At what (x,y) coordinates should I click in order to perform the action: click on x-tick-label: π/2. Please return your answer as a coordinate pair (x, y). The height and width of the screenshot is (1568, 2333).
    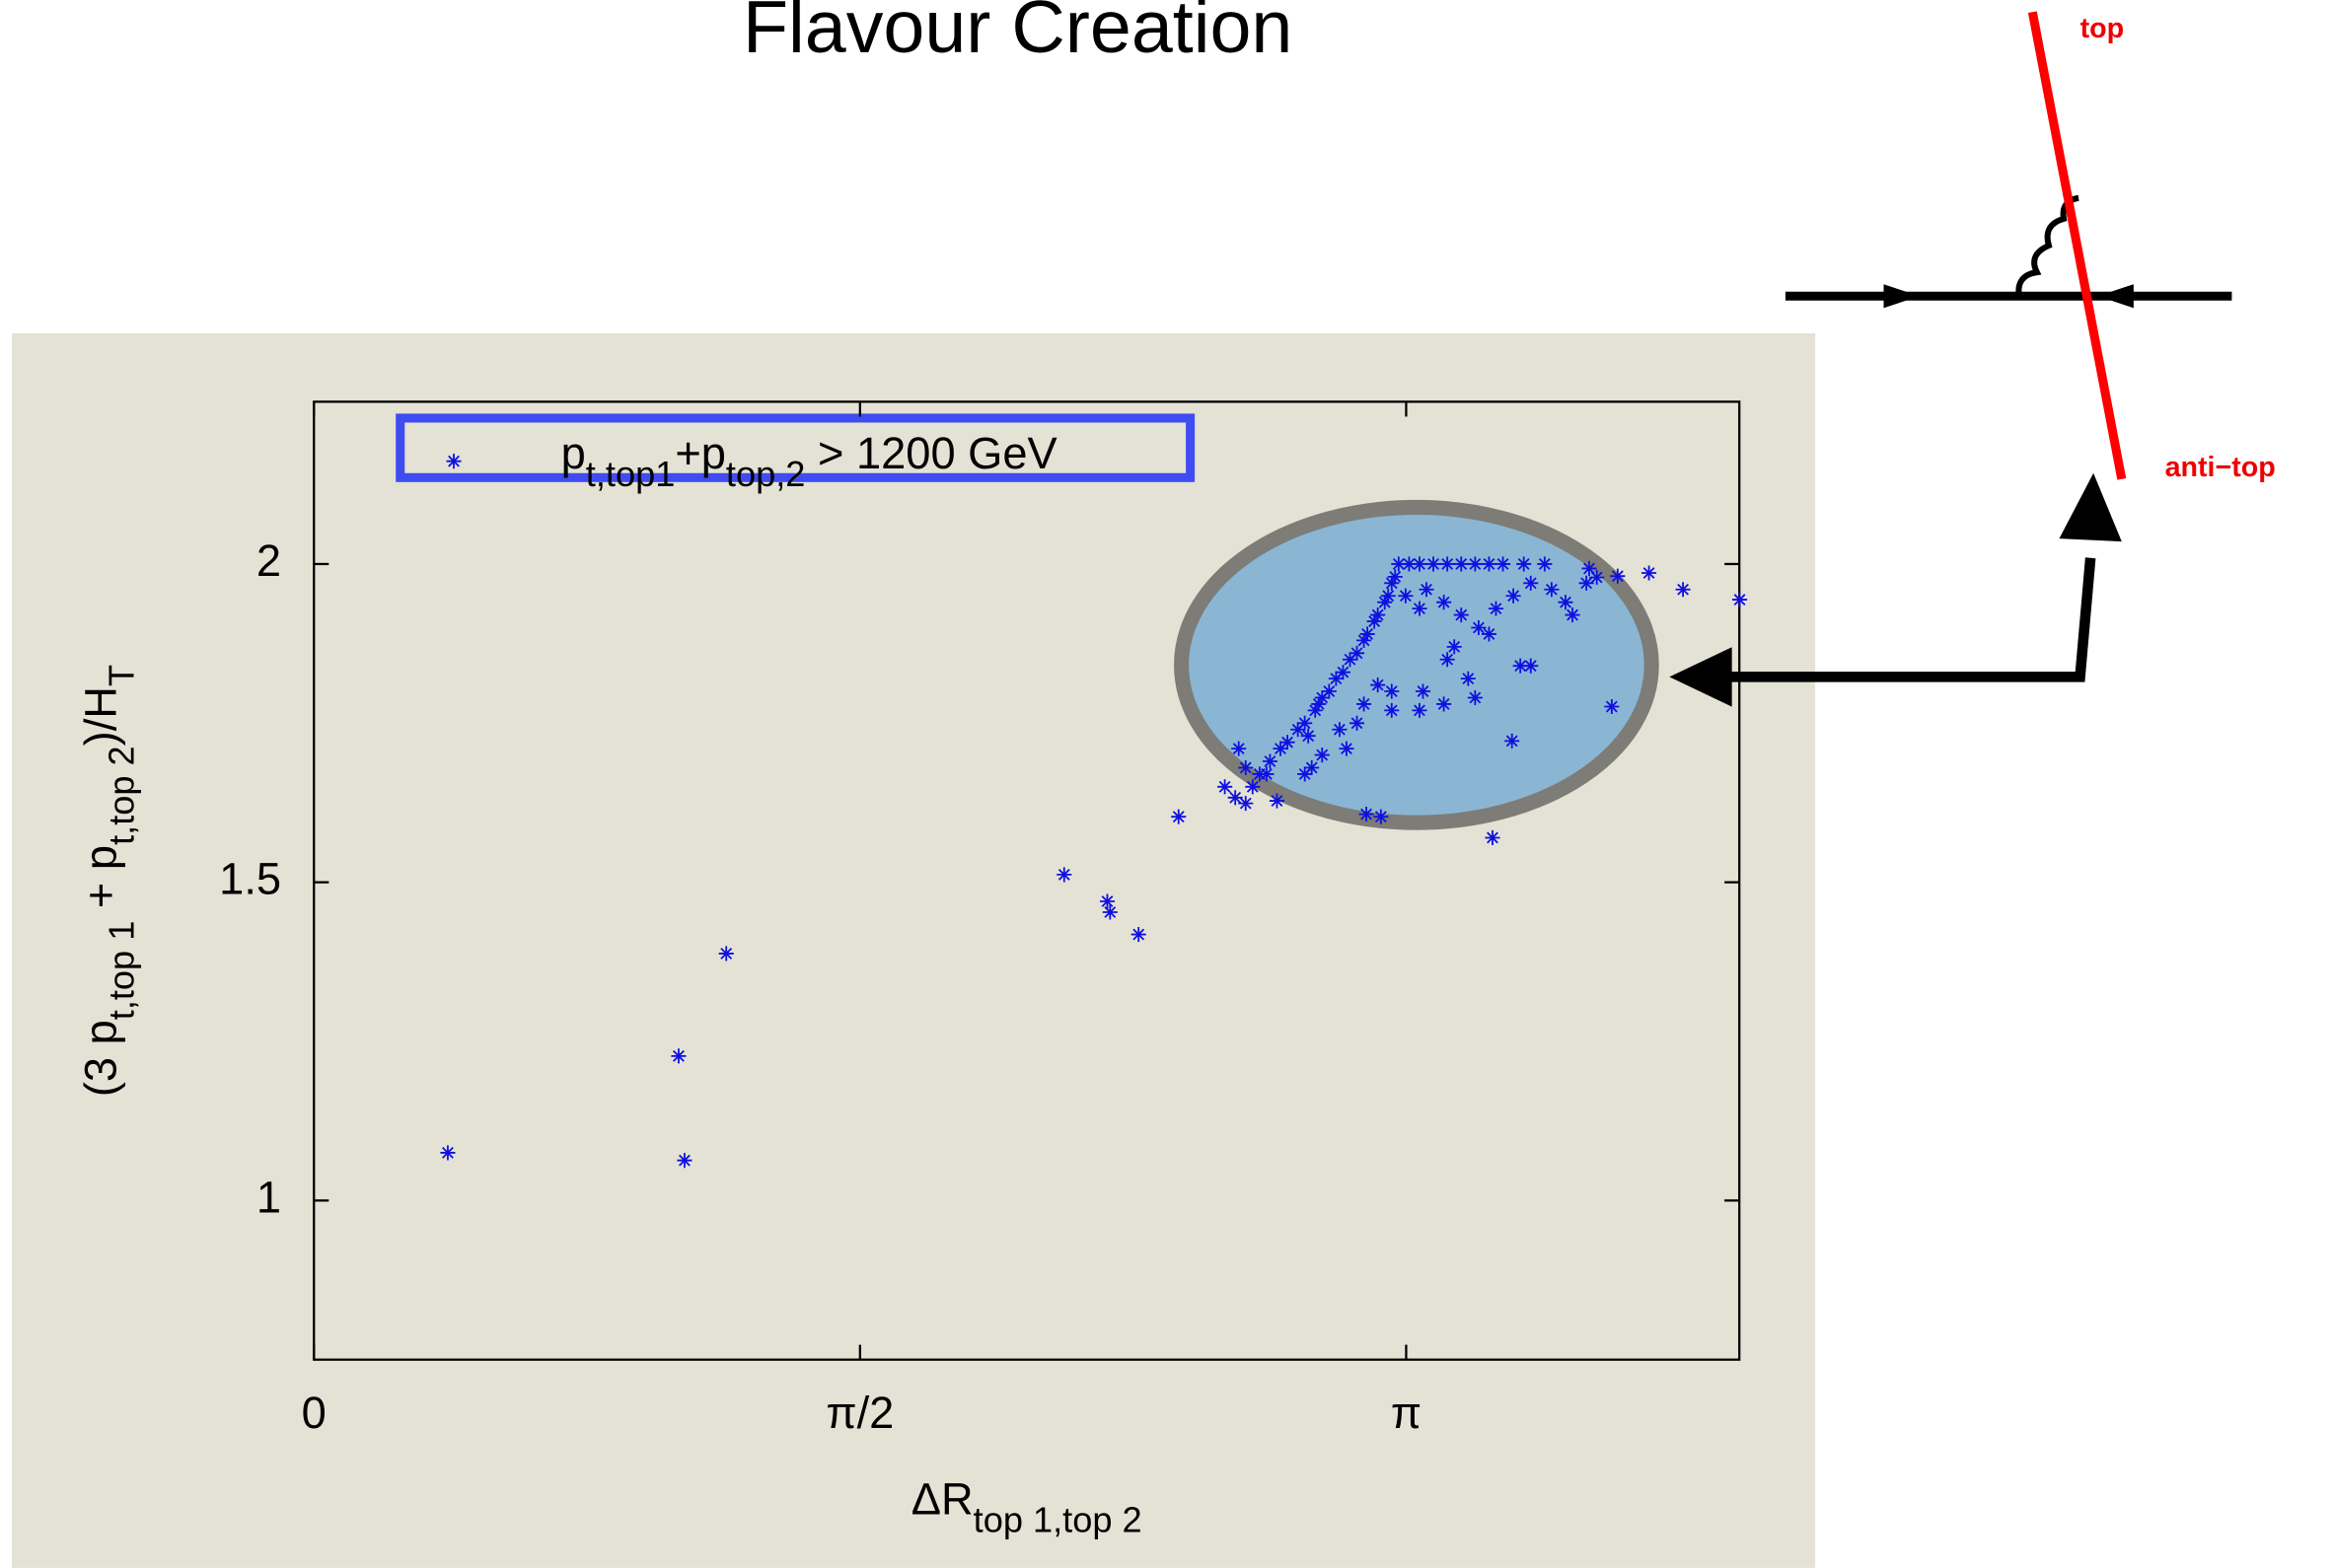
    Looking at the image, I should click on (860, 1413).